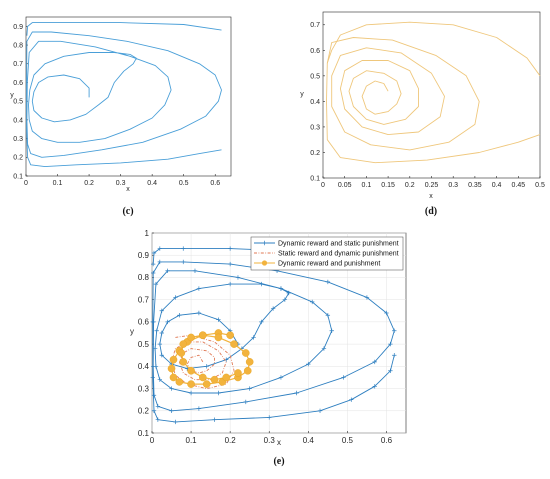 The height and width of the screenshot is (479, 550). What do you see at coordinates (144, 299) in the screenshot?
I see `y-tick-label: 0.7` at bounding box center [144, 299].